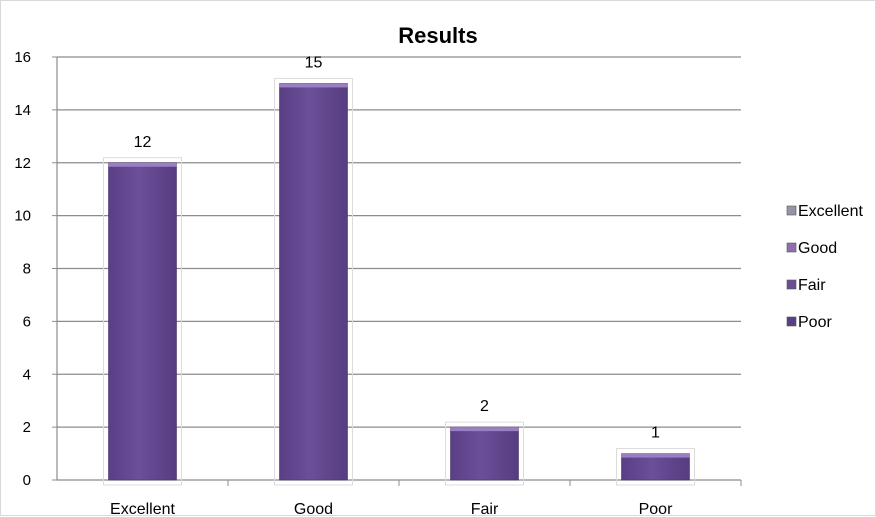 Image resolution: width=876 pixels, height=517 pixels. I want to click on y-tick-label: 6, so click(27, 321).